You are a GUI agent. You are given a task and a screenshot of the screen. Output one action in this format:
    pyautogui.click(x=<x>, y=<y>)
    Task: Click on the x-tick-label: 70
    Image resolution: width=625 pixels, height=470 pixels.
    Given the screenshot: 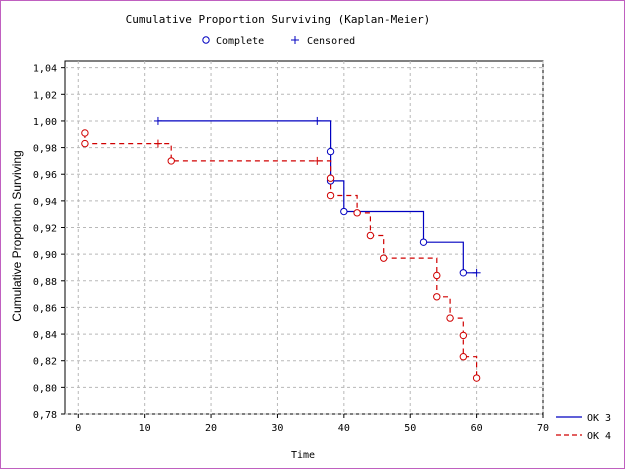 What is the action you would take?
    pyautogui.click(x=543, y=428)
    